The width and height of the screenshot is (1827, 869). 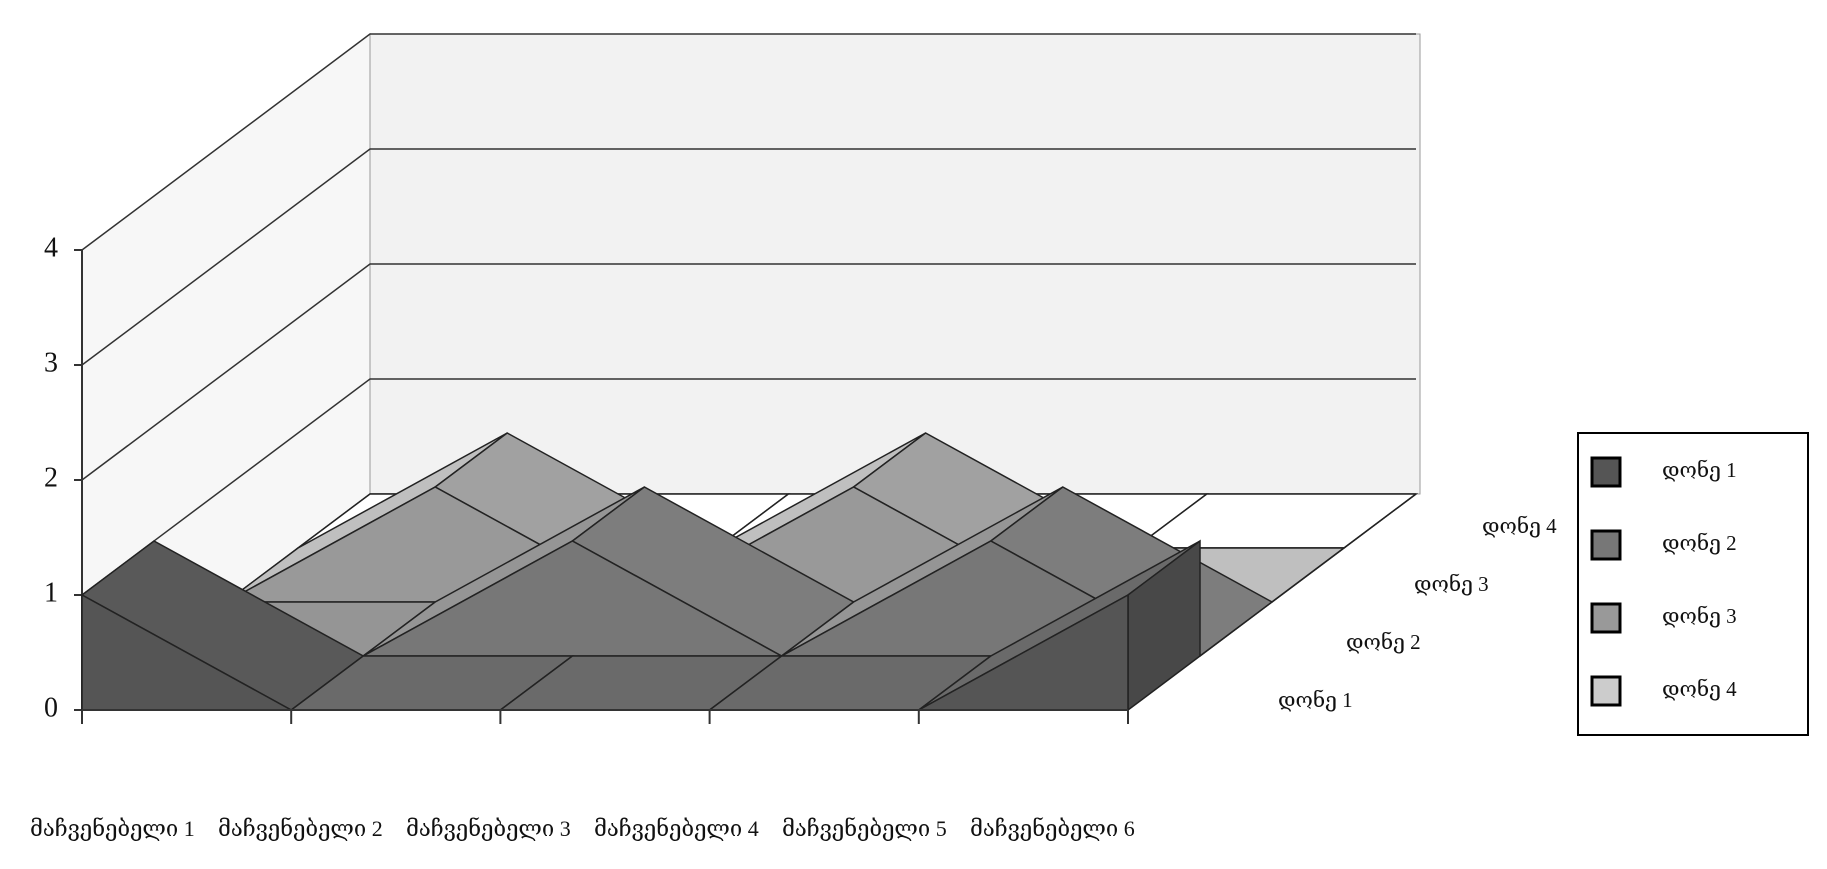 I want to click on legend-label: დონე 2, so click(x=1699, y=543).